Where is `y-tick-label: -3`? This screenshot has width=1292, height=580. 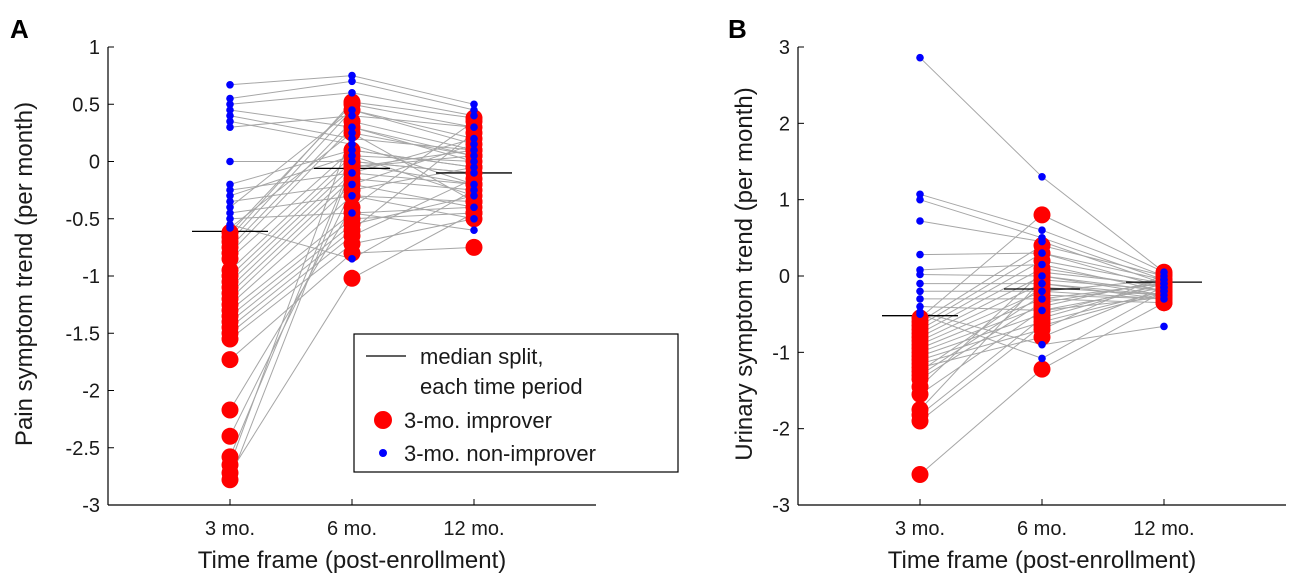
y-tick-label: -3 is located at coordinates (91, 506).